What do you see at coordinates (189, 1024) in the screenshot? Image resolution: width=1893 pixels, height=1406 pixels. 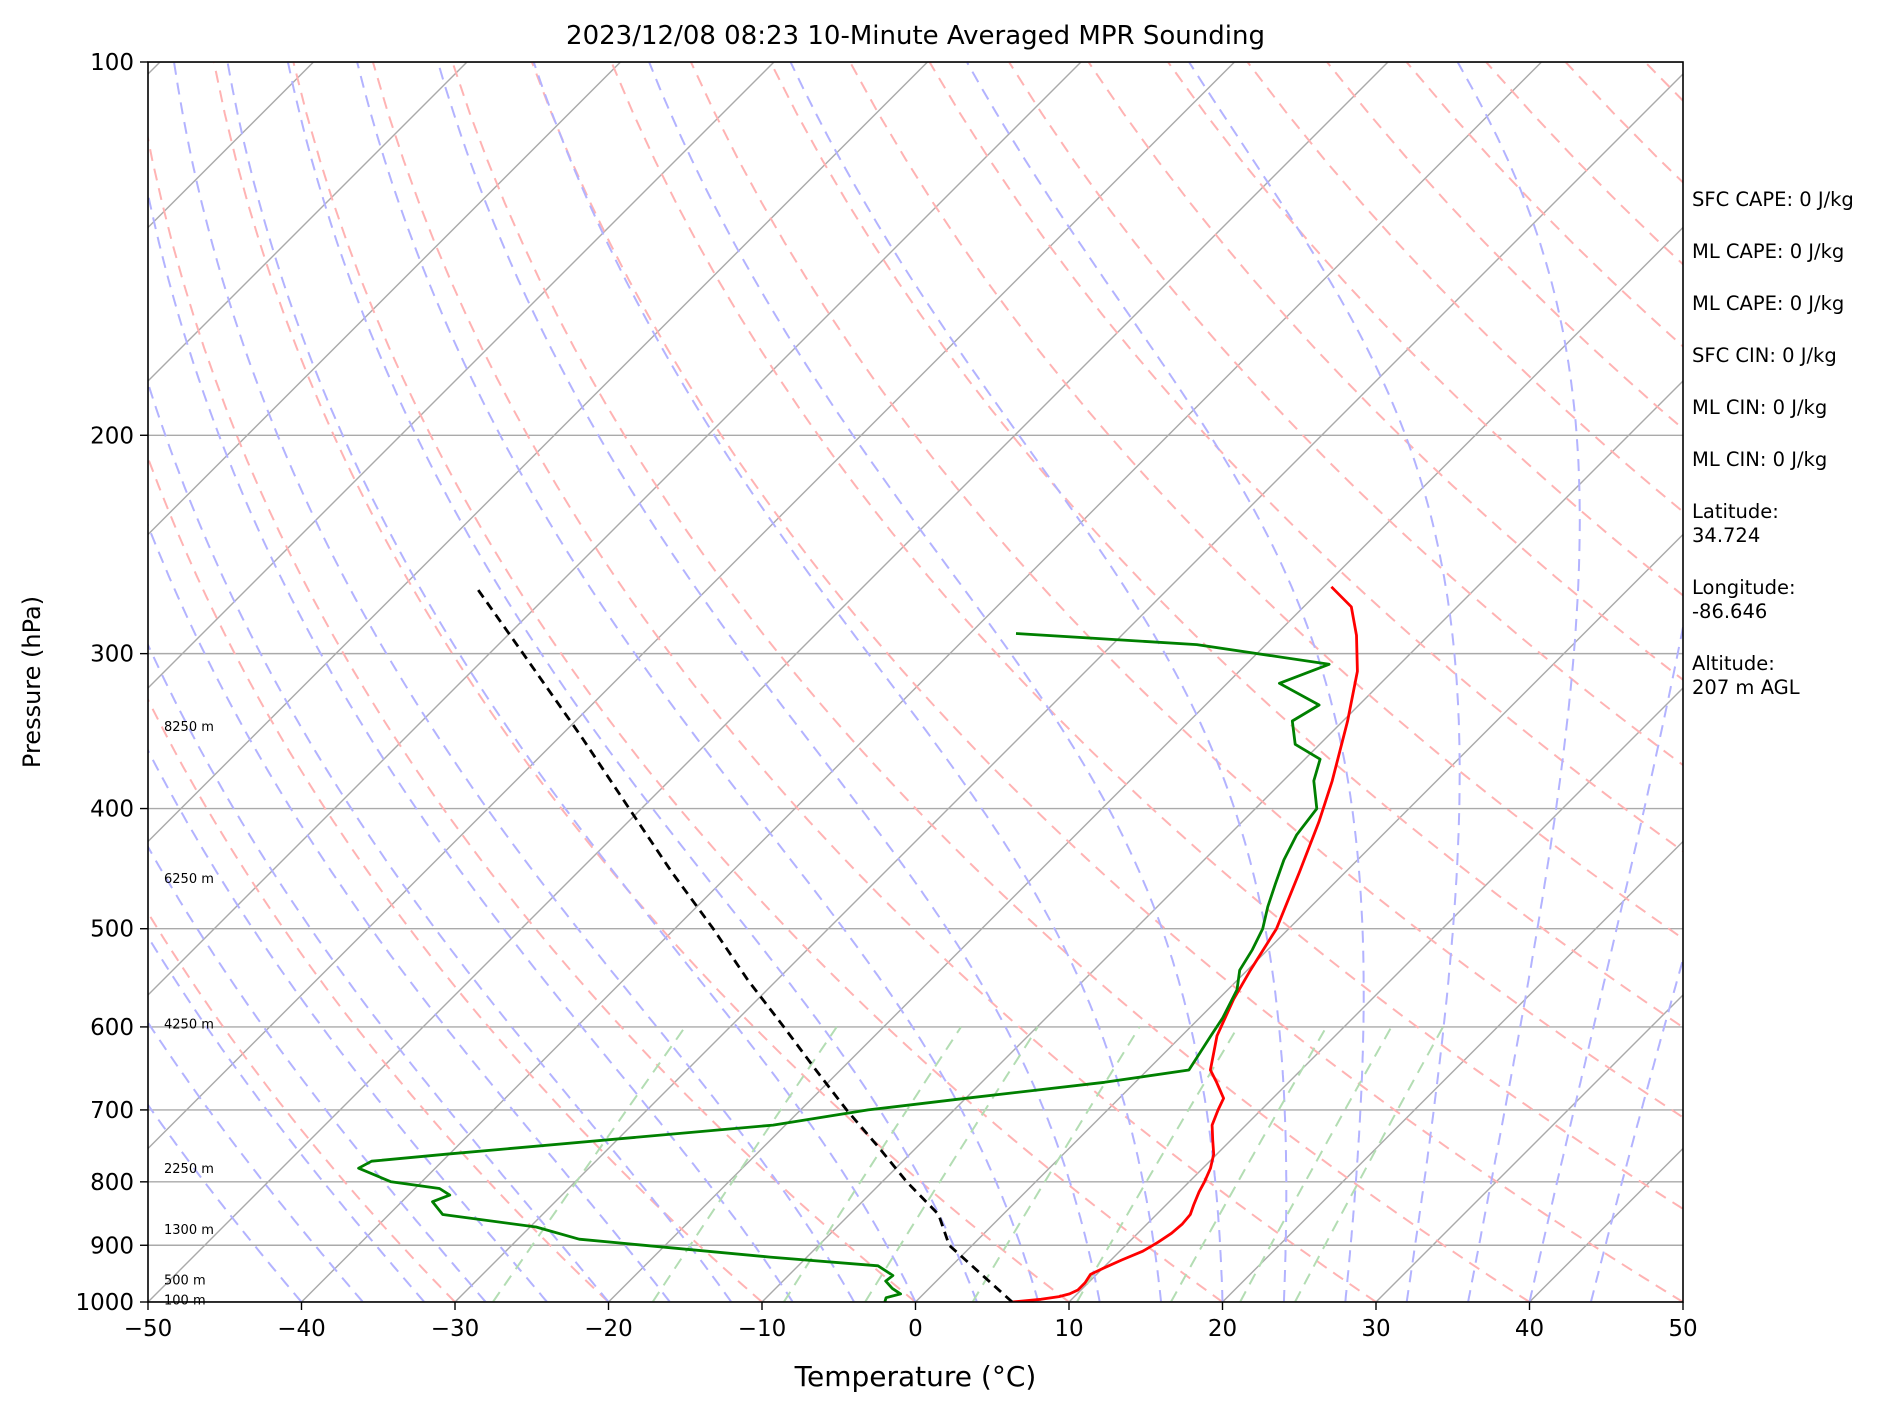 I see `height-label: 4250 m` at bounding box center [189, 1024].